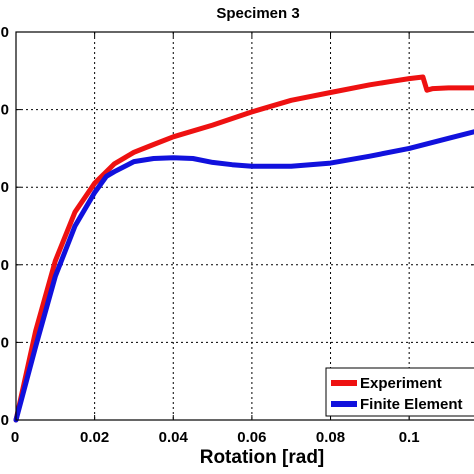 The image size is (474, 474). What do you see at coordinates (94, 437) in the screenshot?
I see `x-tick-label: 0.02` at bounding box center [94, 437].